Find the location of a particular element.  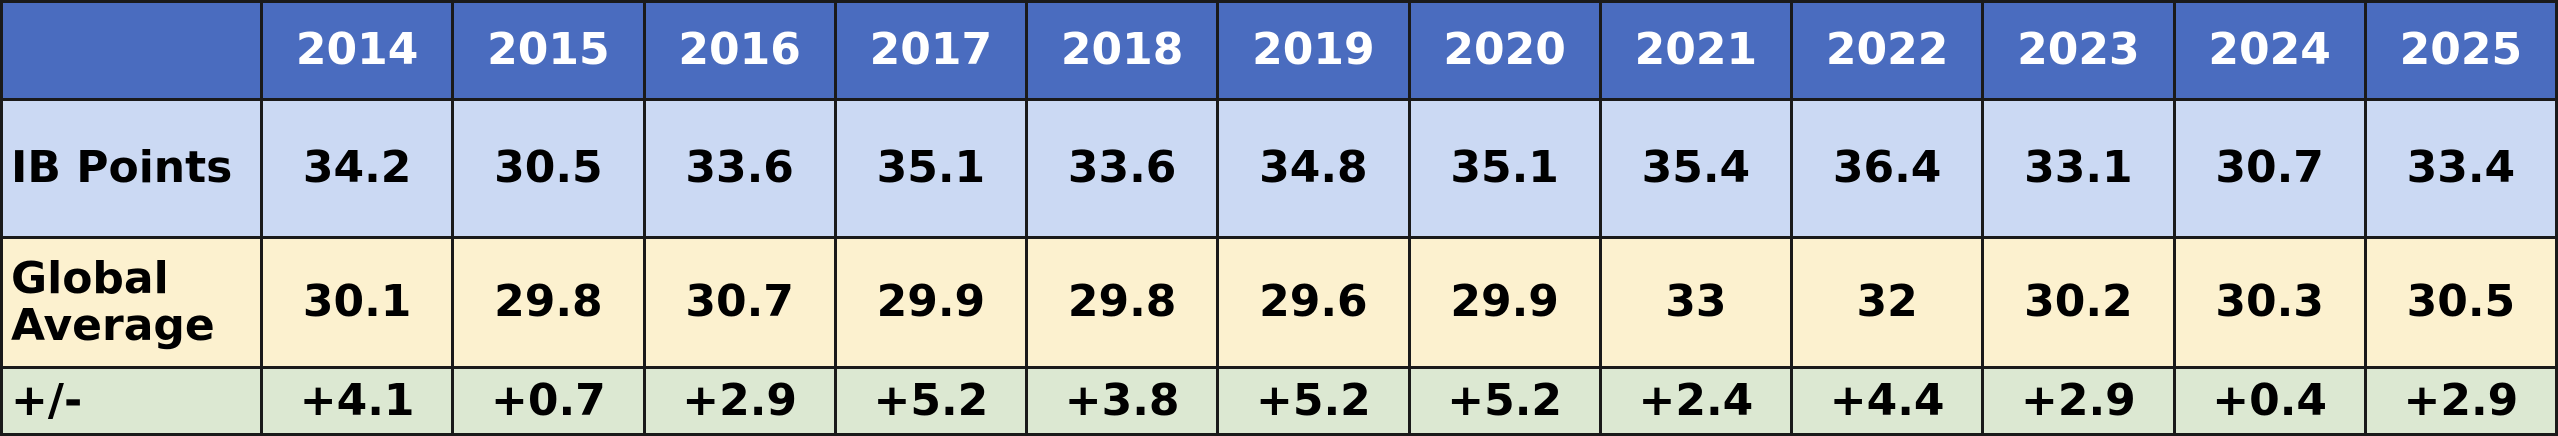

global-average-cell: 30.3 is located at coordinates (2269, 302).